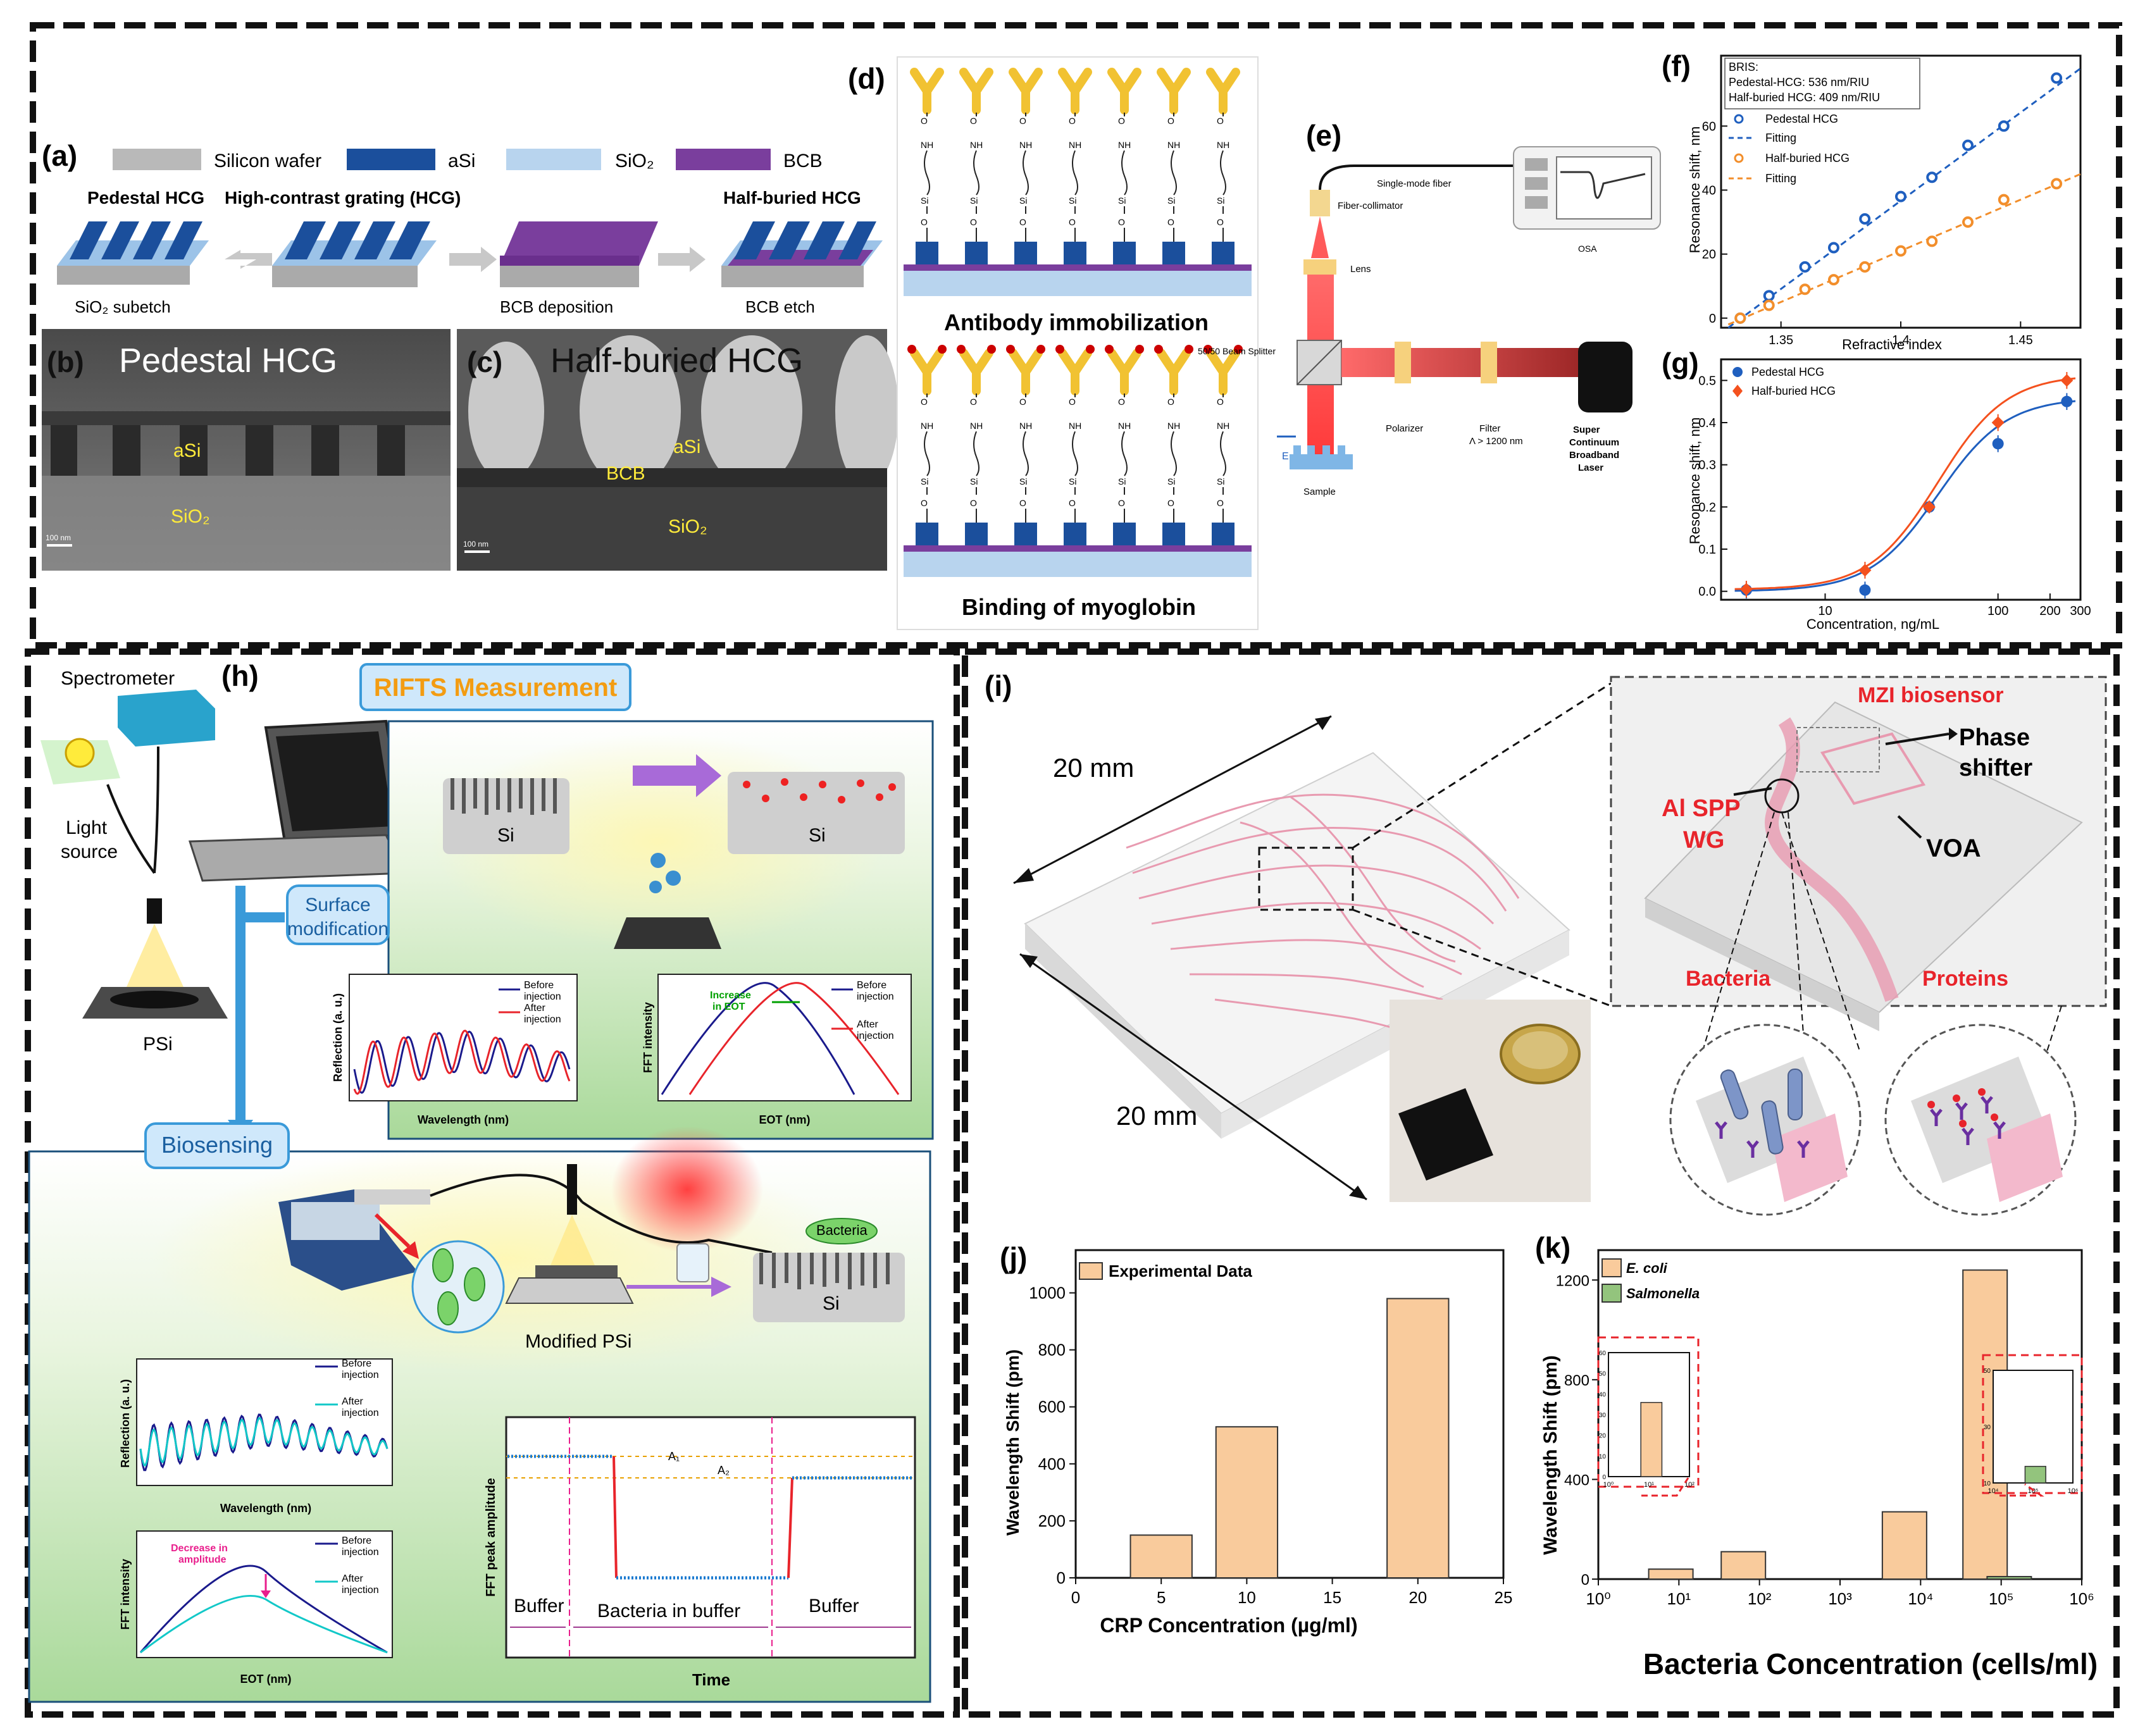  What do you see at coordinates (539, 1606) in the screenshot?
I see `label-buffer-1: Buffer` at bounding box center [539, 1606].